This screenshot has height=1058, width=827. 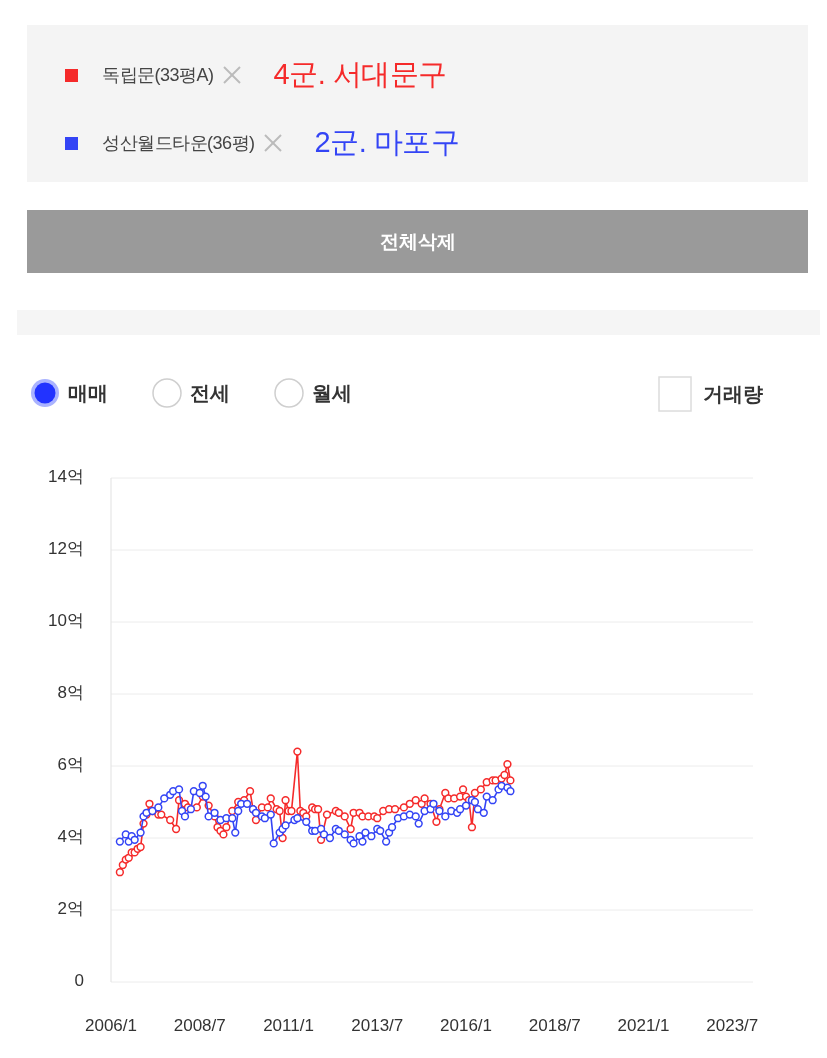 I want to click on x-tick-label: 2008/7, so click(x=199, y=1026).